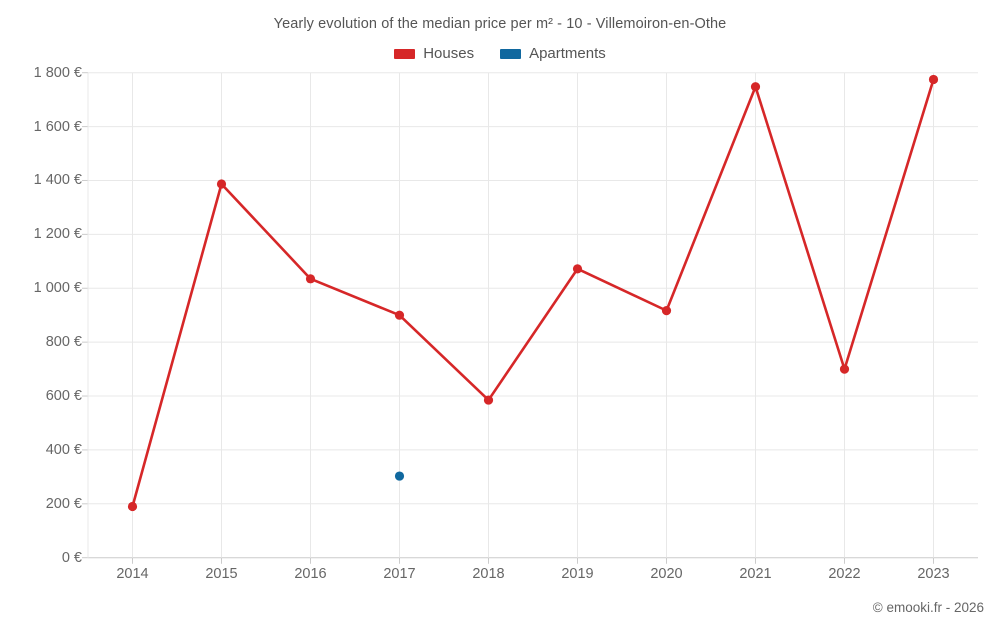 This screenshot has height=625, width=1000. Describe the element at coordinates (63, 396) in the screenshot. I see `y-axis-tick-label: 600 €` at that location.